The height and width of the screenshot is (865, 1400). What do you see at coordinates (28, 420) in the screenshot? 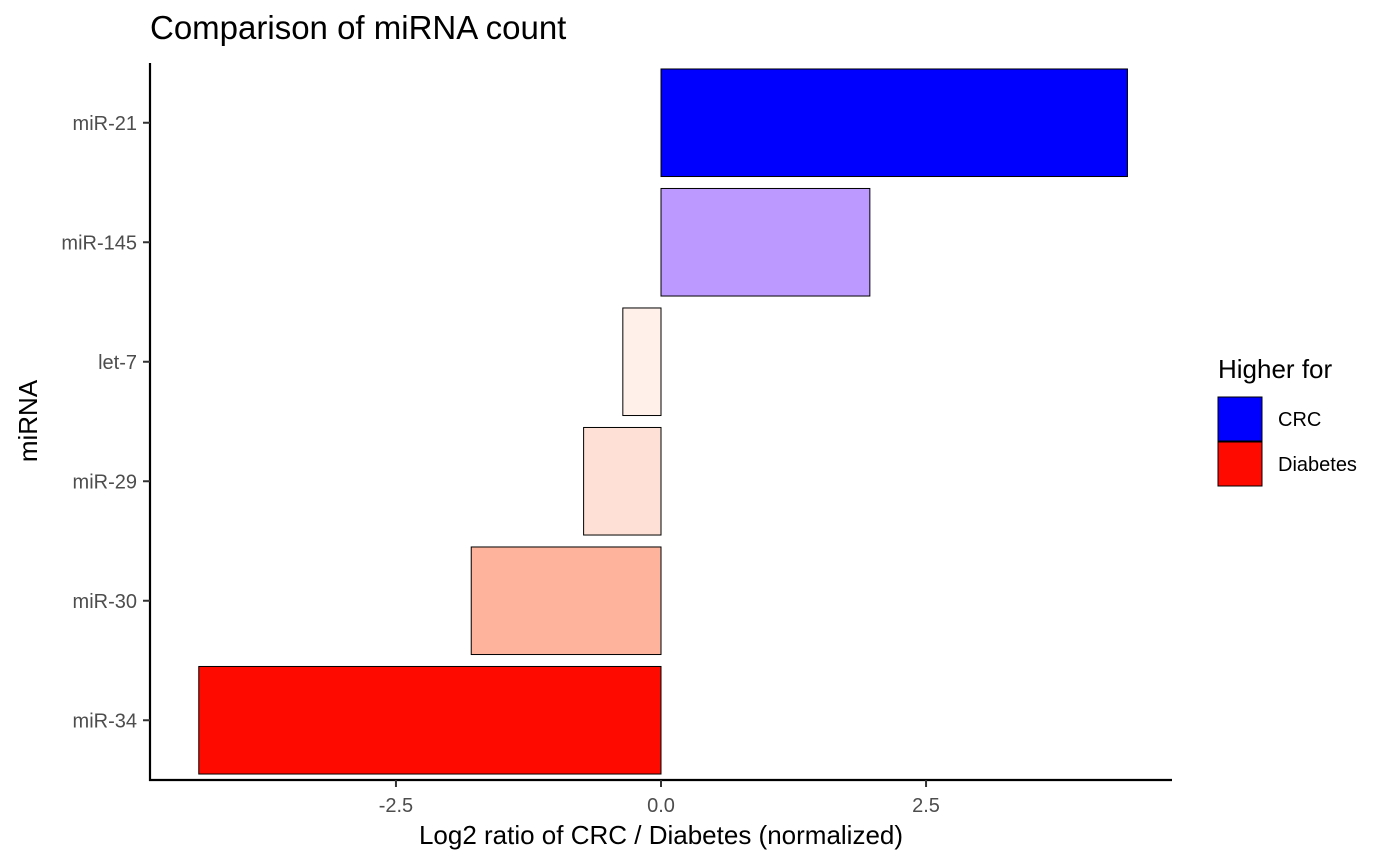
I see `y-axis-title: miRNA` at bounding box center [28, 420].